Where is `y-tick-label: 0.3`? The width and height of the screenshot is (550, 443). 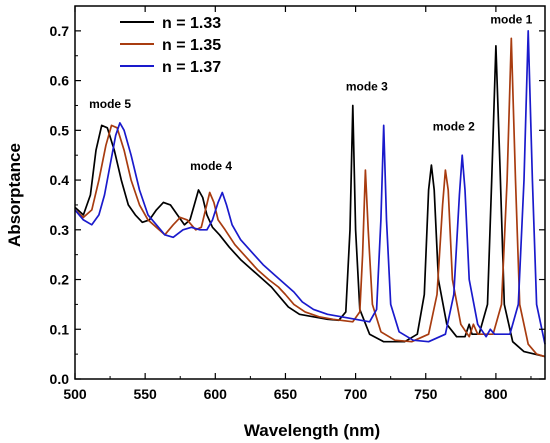
y-tick-label: 0.3 is located at coordinates (60, 230).